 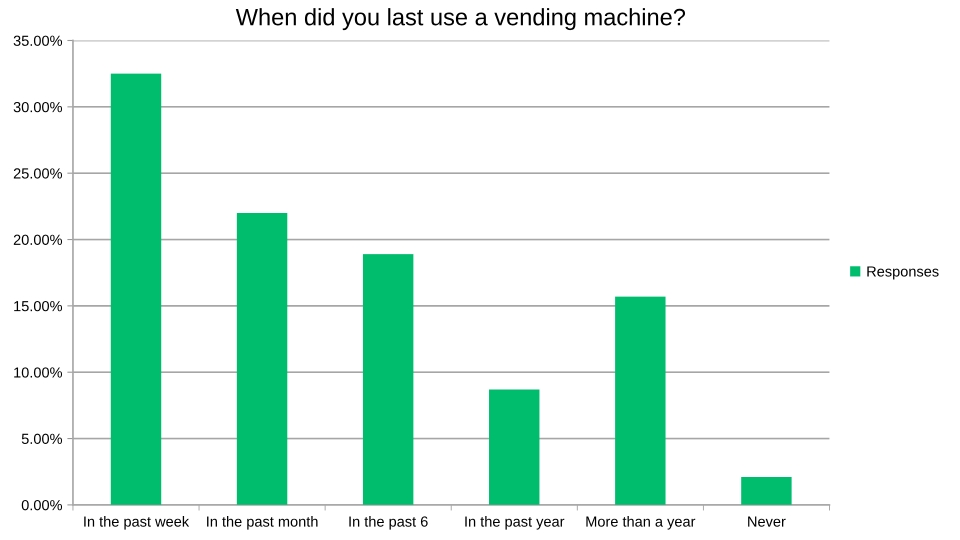 What do you see at coordinates (42, 505) in the screenshot?
I see `y-tick-label: 0.00%` at bounding box center [42, 505].